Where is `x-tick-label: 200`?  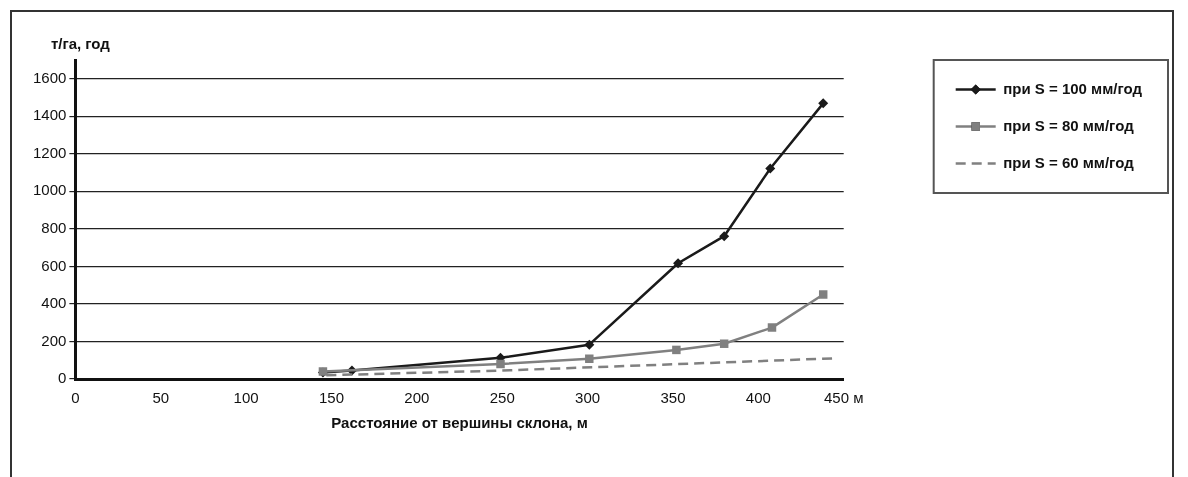 x-tick-label: 200 is located at coordinates (417, 398).